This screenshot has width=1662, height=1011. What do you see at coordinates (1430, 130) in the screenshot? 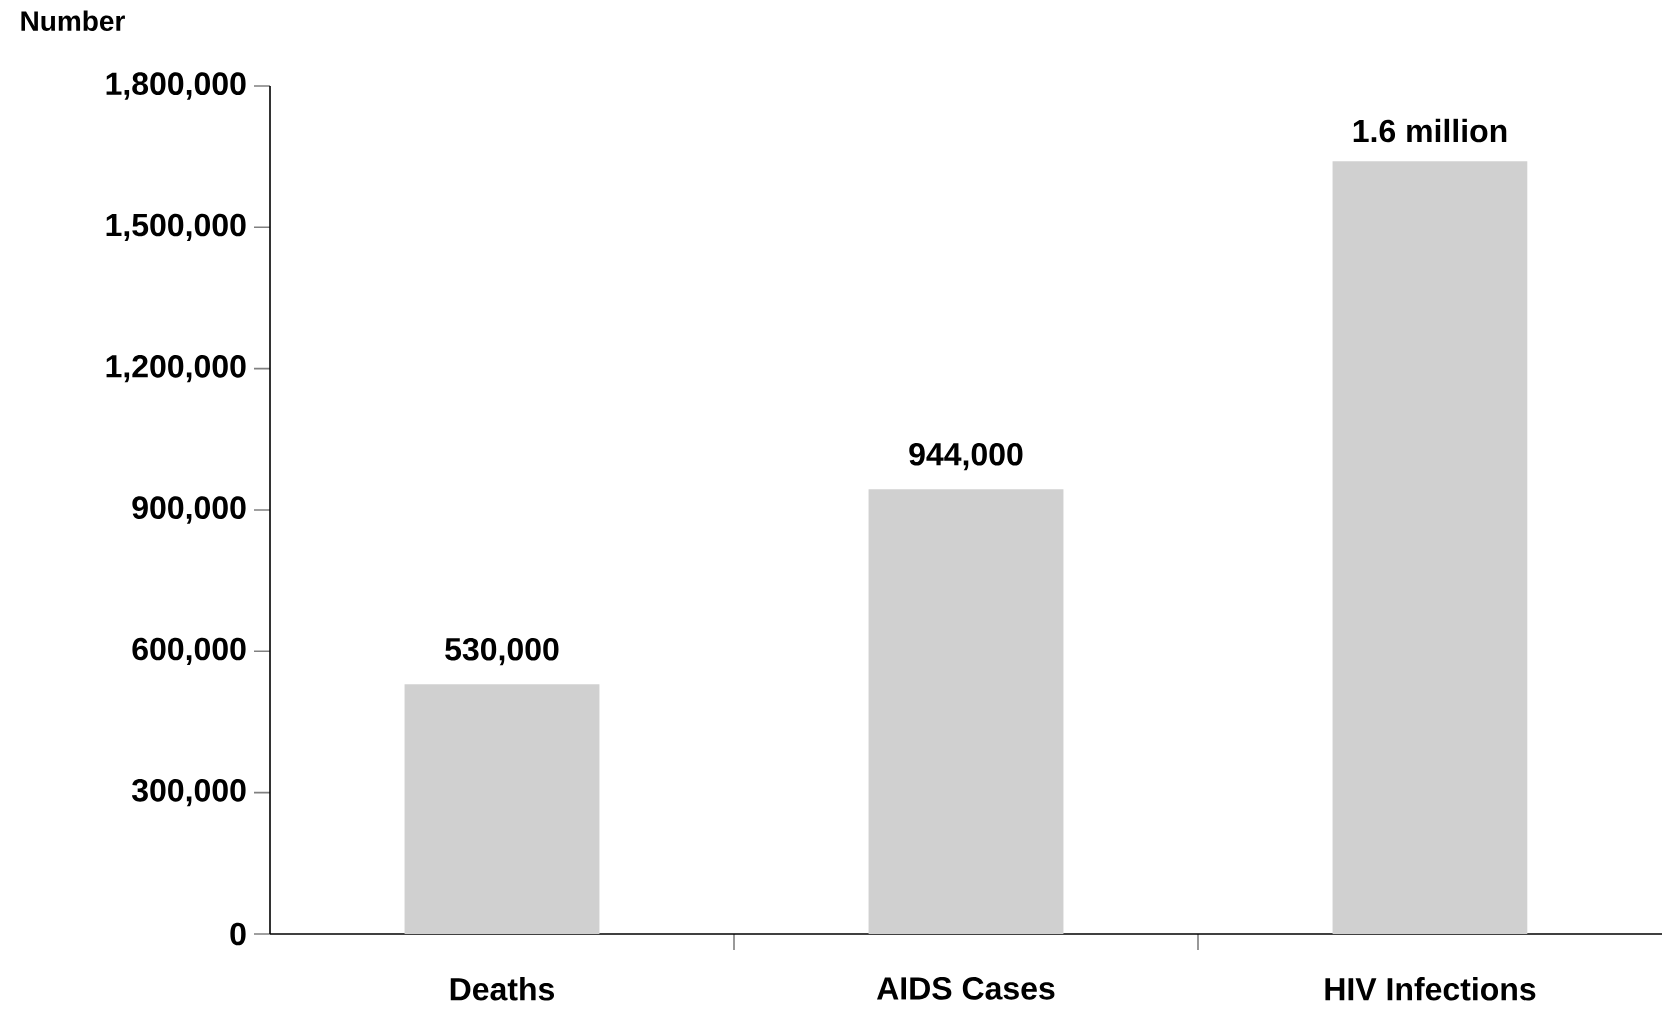
I see `data-label: 1.6 million` at bounding box center [1430, 130].